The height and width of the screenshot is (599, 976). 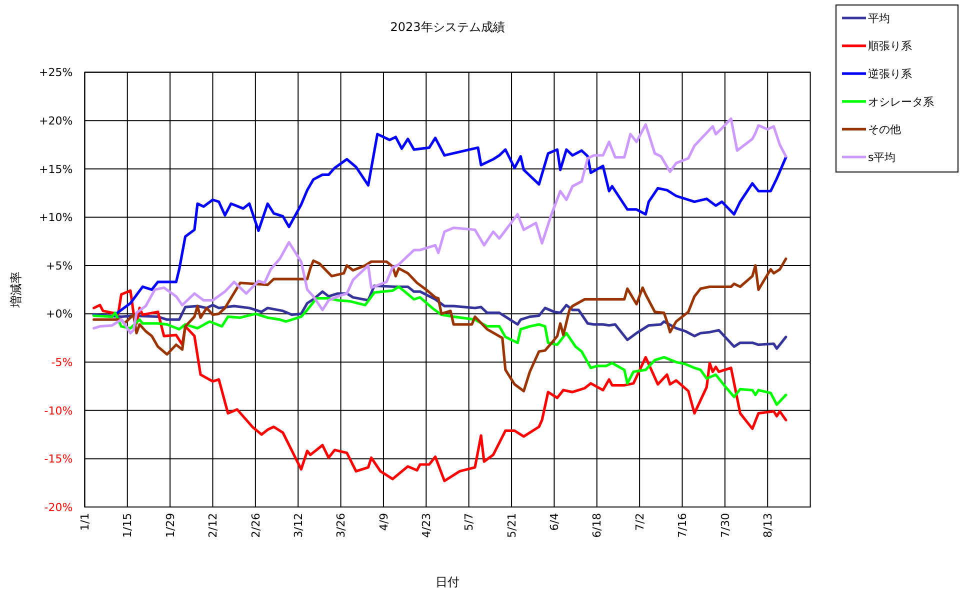 I want to click on x-tick-label: 4/9, so click(x=383, y=522).